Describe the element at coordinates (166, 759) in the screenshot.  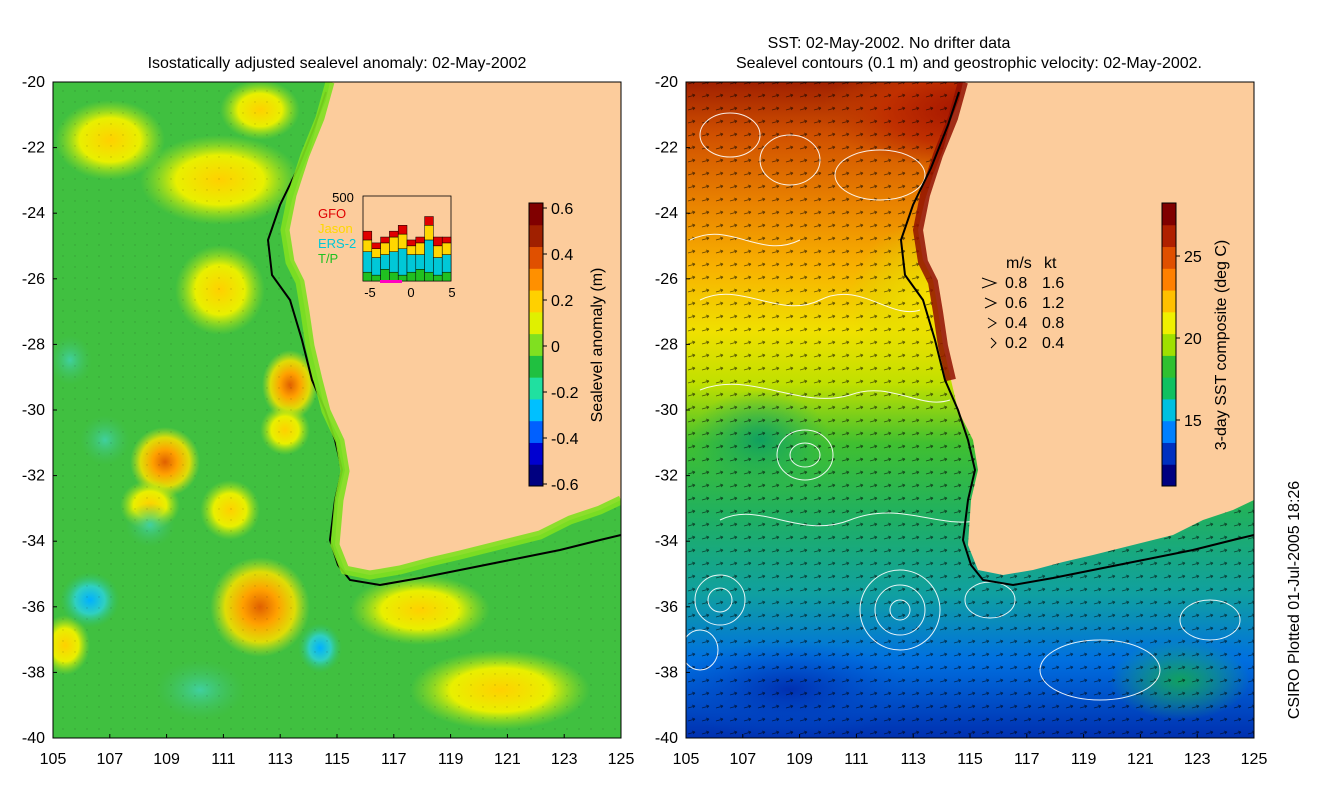
I see `lon-tick-label: 109` at that location.